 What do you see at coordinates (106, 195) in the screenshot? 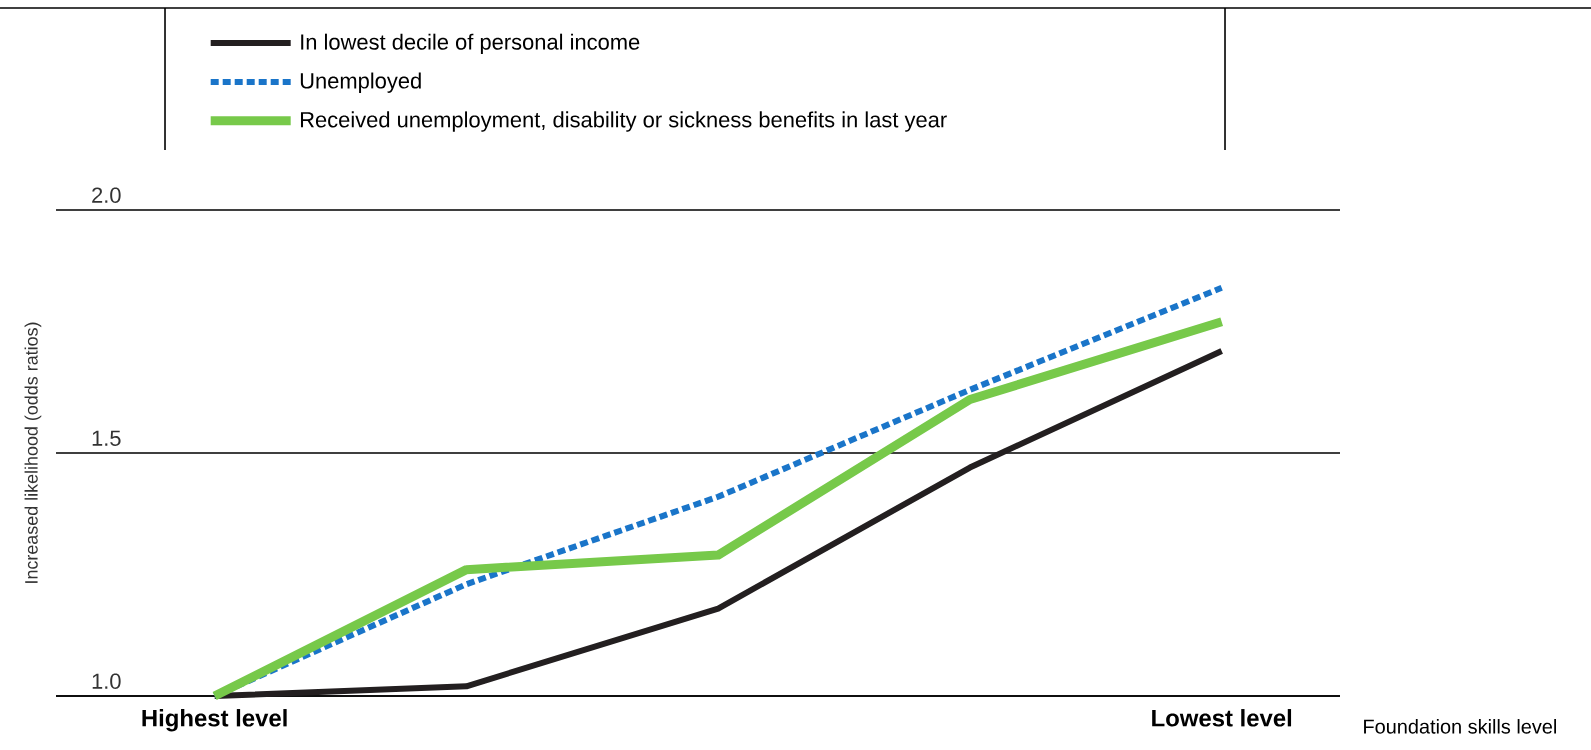
I see `y-tick-label: 2.0` at bounding box center [106, 195].